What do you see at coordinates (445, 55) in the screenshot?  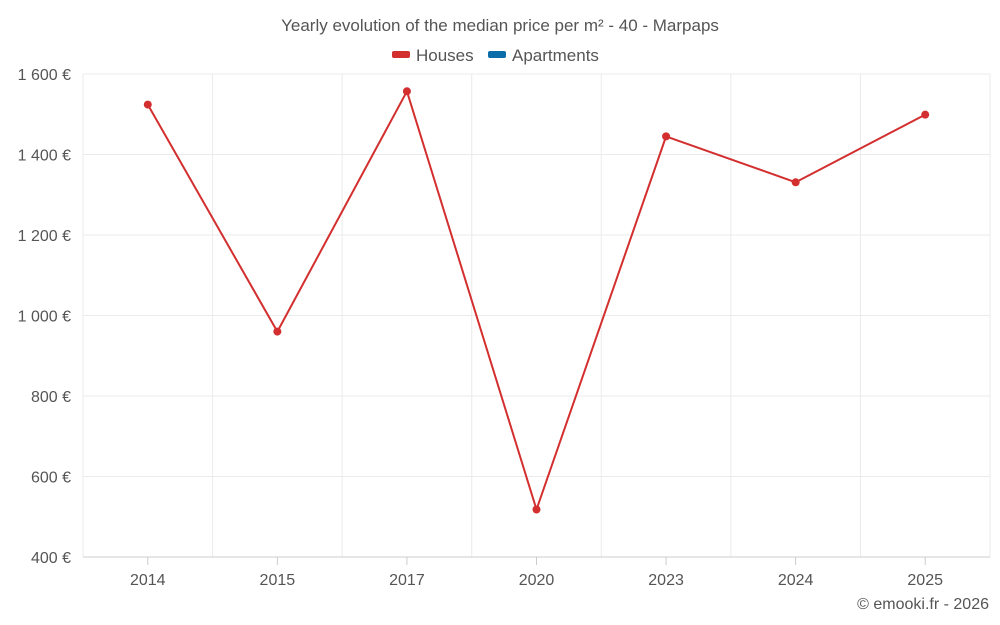 I see `legend-label-houses: Houses` at bounding box center [445, 55].